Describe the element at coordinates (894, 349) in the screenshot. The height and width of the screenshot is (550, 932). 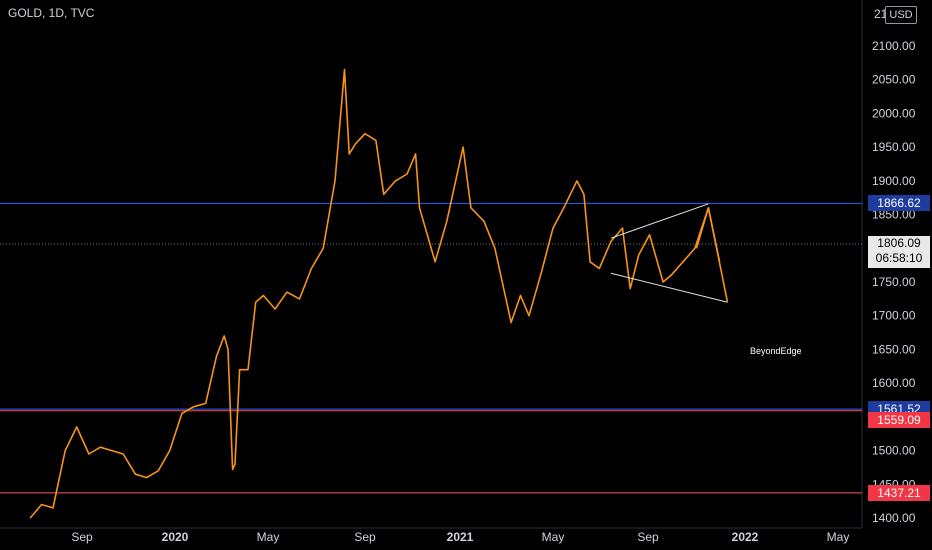
I see `price-tick-label: 1650.00` at that location.